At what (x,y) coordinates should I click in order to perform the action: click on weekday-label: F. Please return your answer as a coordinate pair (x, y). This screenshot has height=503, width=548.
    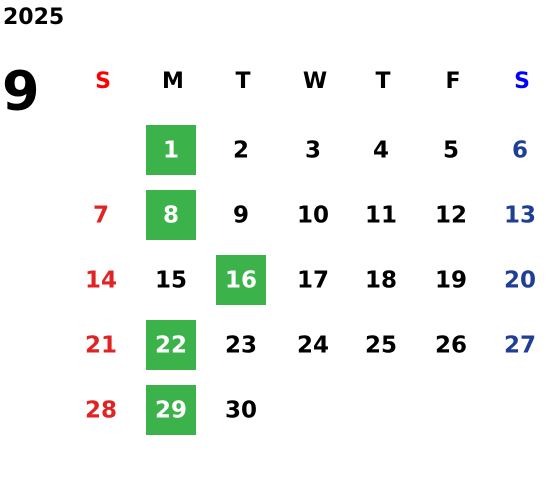
    Looking at the image, I should click on (452, 81).